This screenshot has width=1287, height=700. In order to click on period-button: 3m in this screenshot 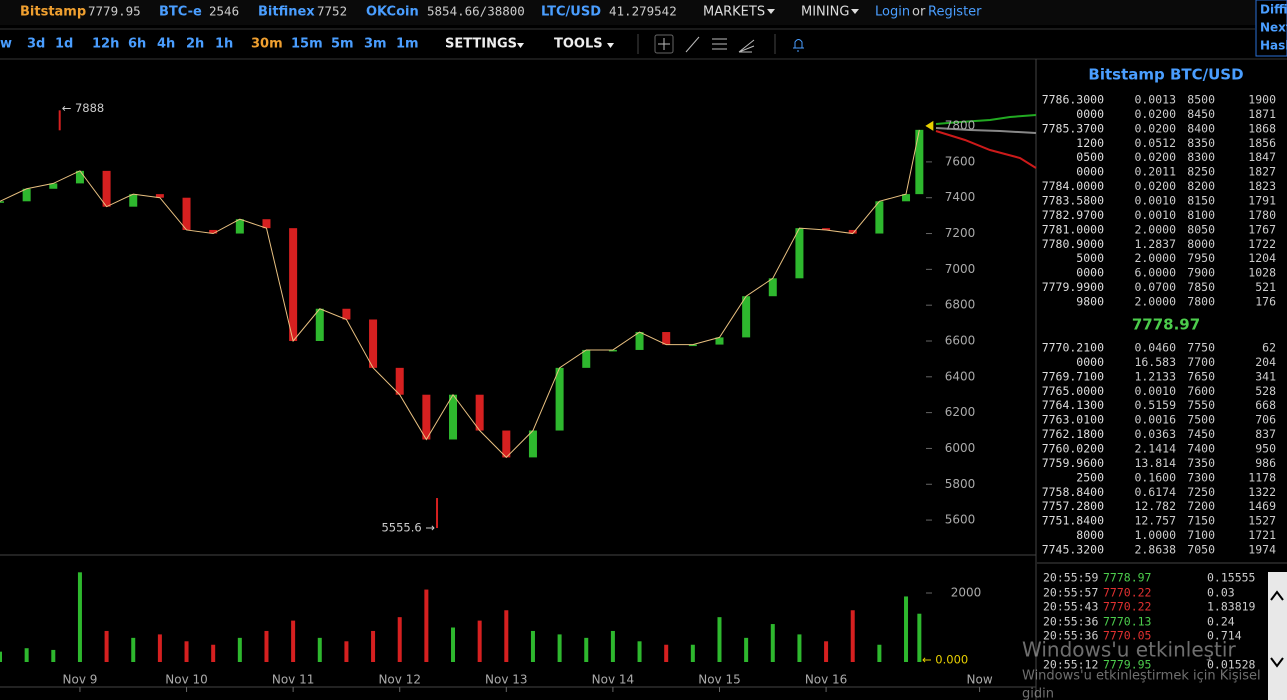, I will do `click(375, 44)`.